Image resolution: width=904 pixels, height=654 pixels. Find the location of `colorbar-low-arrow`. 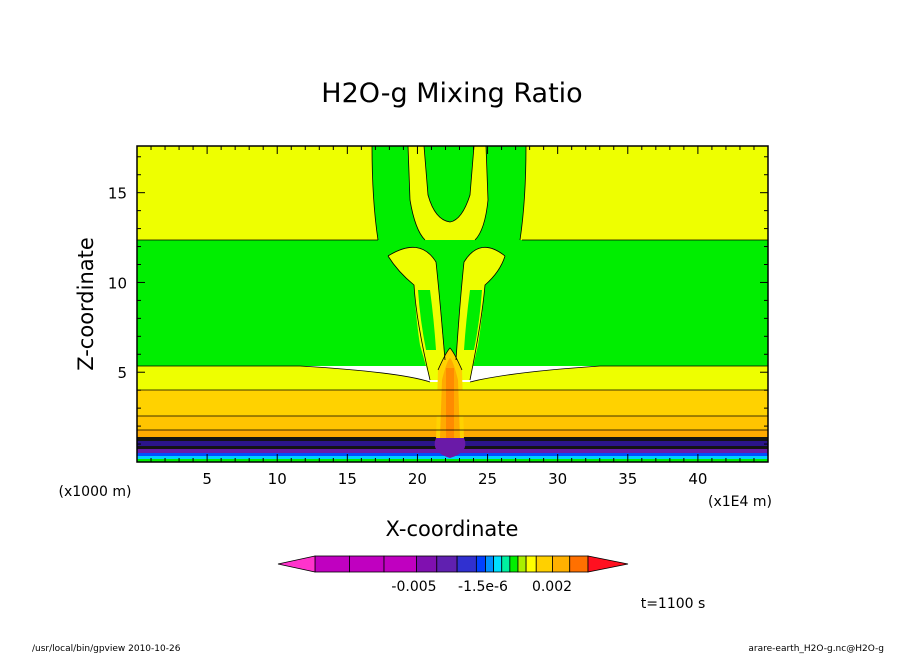

colorbar-low-arrow is located at coordinates (296, 564).